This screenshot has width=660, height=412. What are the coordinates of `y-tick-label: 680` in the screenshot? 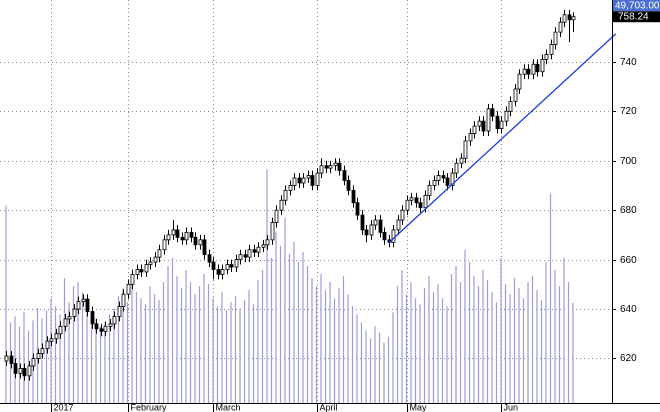 It's located at (628, 210).